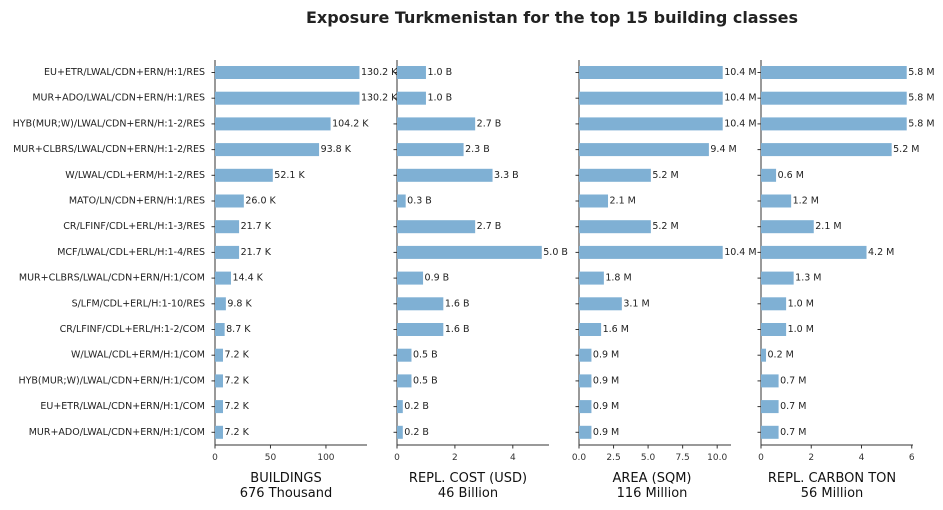  Describe the element at coordinates (489, 123) in the screenshot. I see `bar-value-label: 2.7 B` at that location.